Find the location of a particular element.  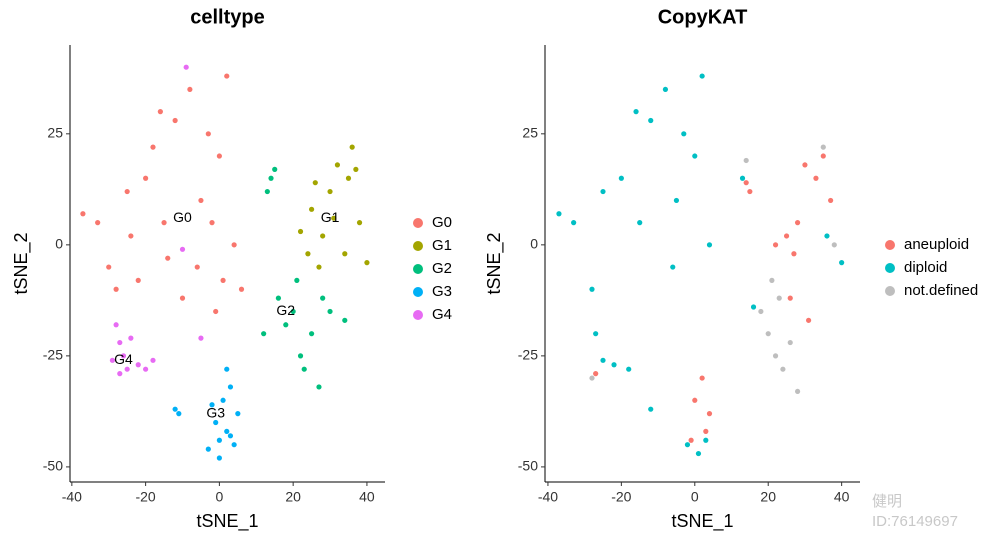

chart-title: celltype is located at coordinates (227, 17).